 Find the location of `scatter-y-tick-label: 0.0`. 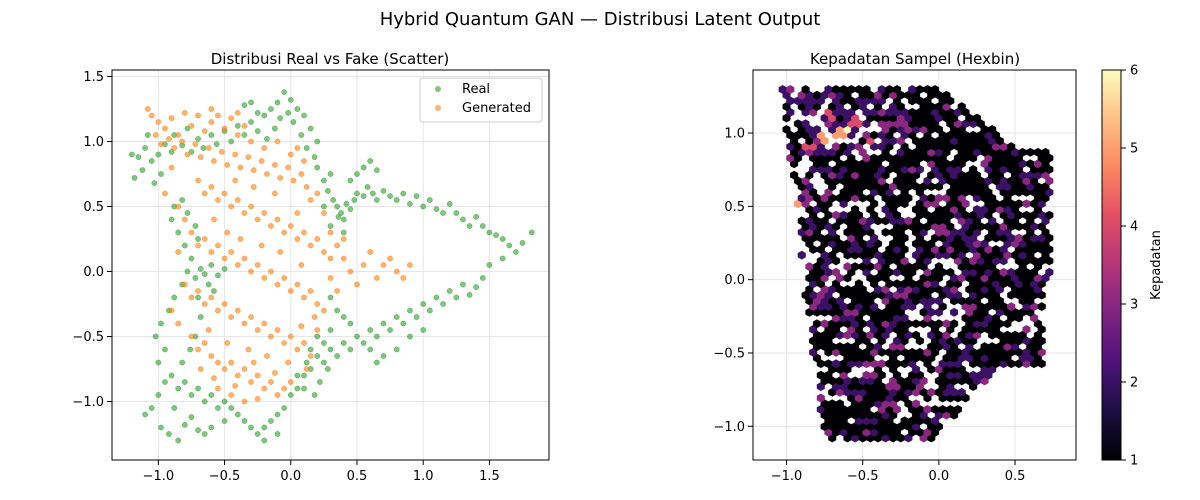

scatter-y-tick-label: 0.0 is located at coordinates (93, 272).